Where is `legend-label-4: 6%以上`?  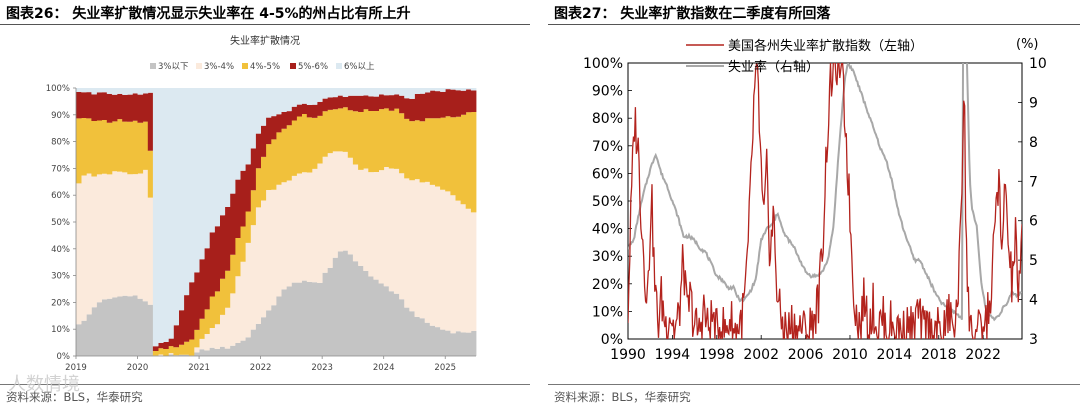
legend-label-4: 6%以上 is located at coordinates (359, 67).